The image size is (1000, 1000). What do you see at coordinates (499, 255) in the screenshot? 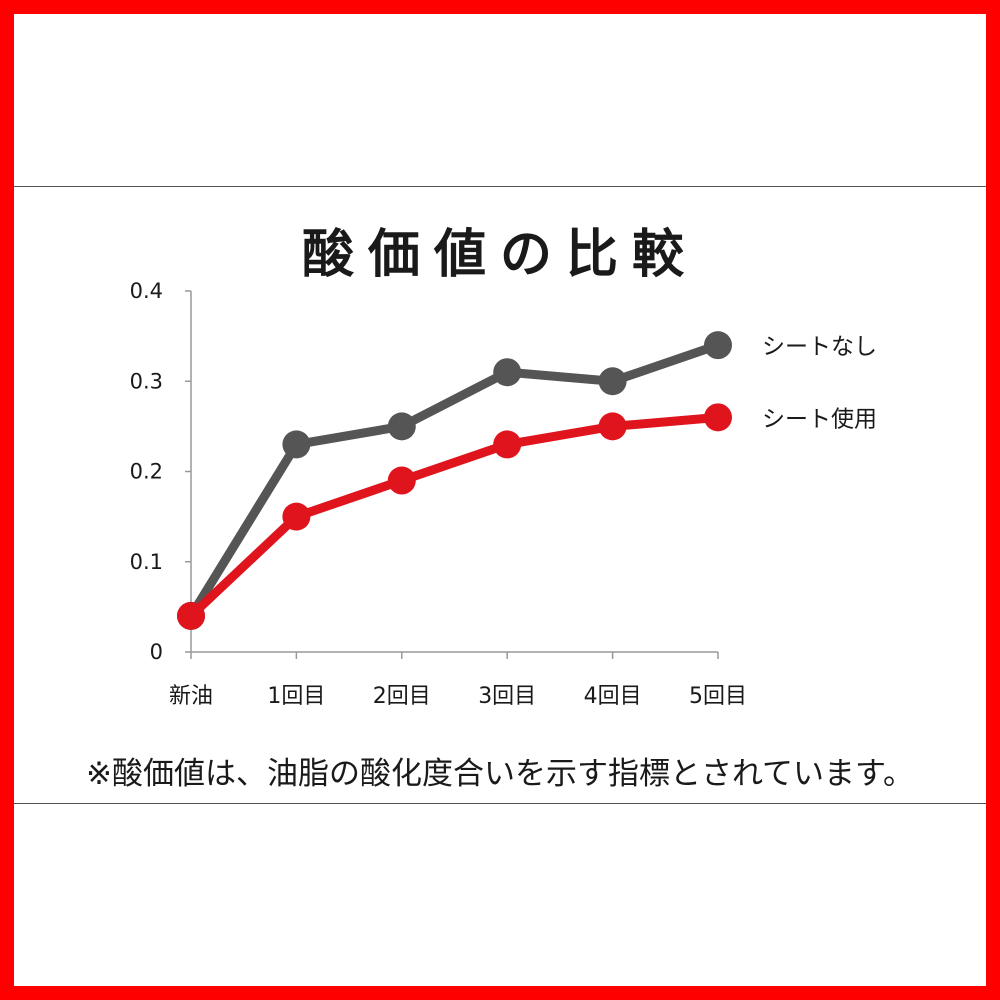
I see `chart-title: 酸価値の比較` at bounding box center [499, 255].